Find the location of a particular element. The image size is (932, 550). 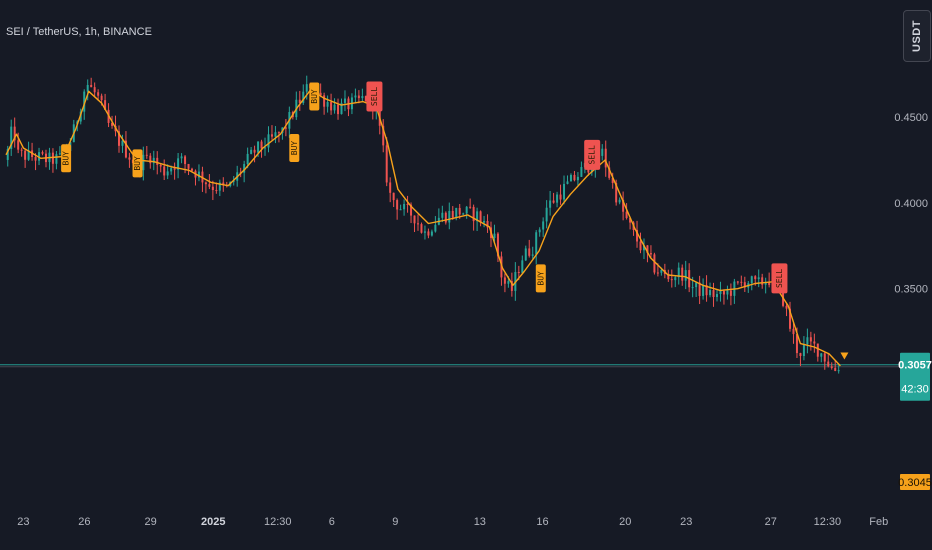

buy-label-box is located at coordinates (540, 278).